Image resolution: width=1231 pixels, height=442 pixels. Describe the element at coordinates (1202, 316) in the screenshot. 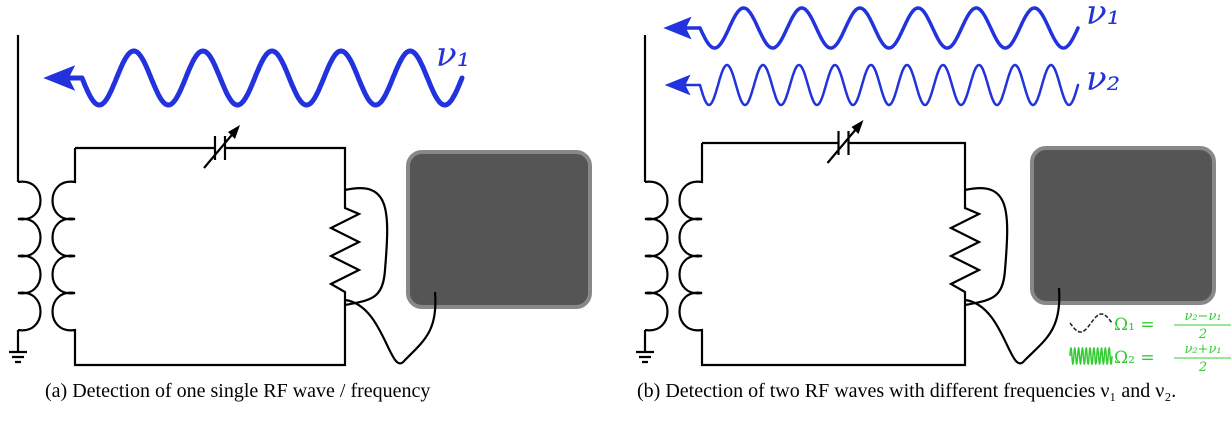

I see `legend-numerator: ν₂−ν₁` at that location.